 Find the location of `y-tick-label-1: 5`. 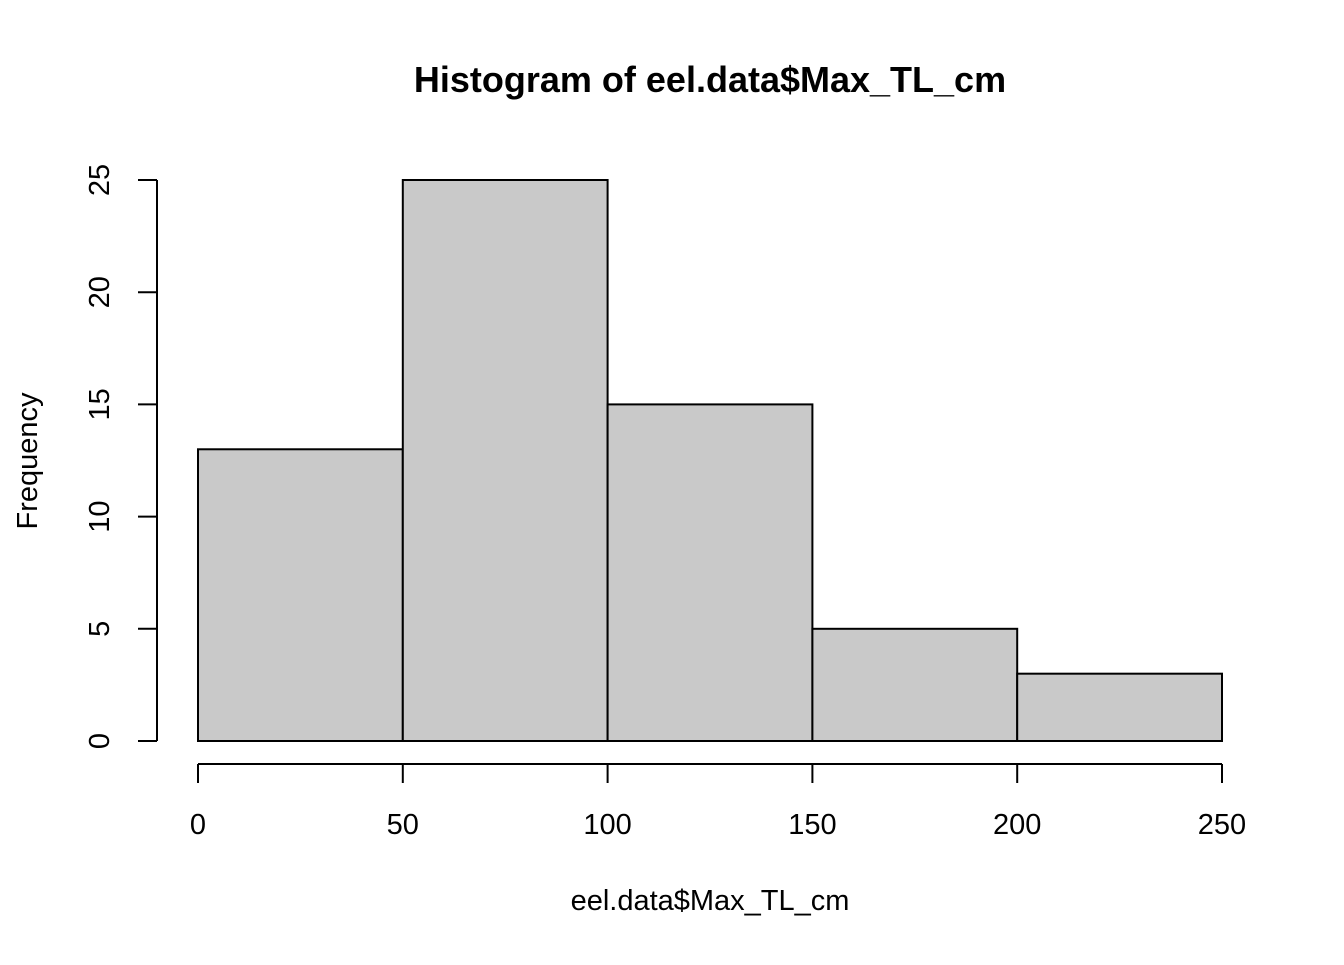

y-tick-label-1: 5 is located at coordinates (100, 629).